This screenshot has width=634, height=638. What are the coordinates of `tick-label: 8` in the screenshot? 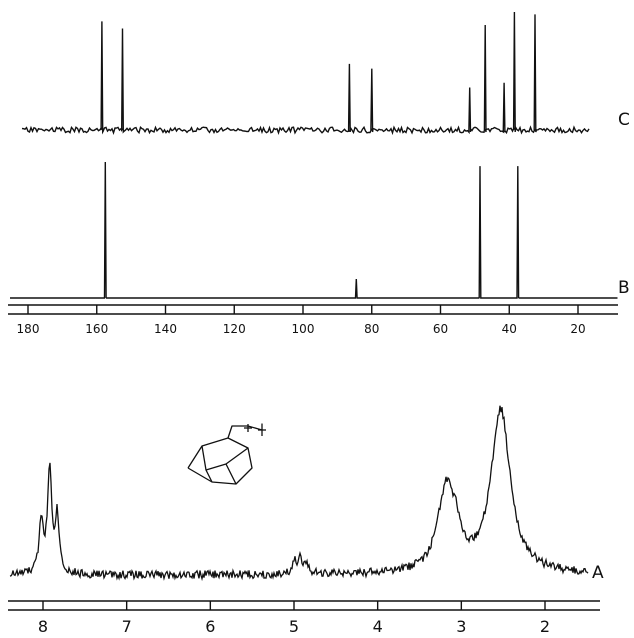 It's located at (43, 626).